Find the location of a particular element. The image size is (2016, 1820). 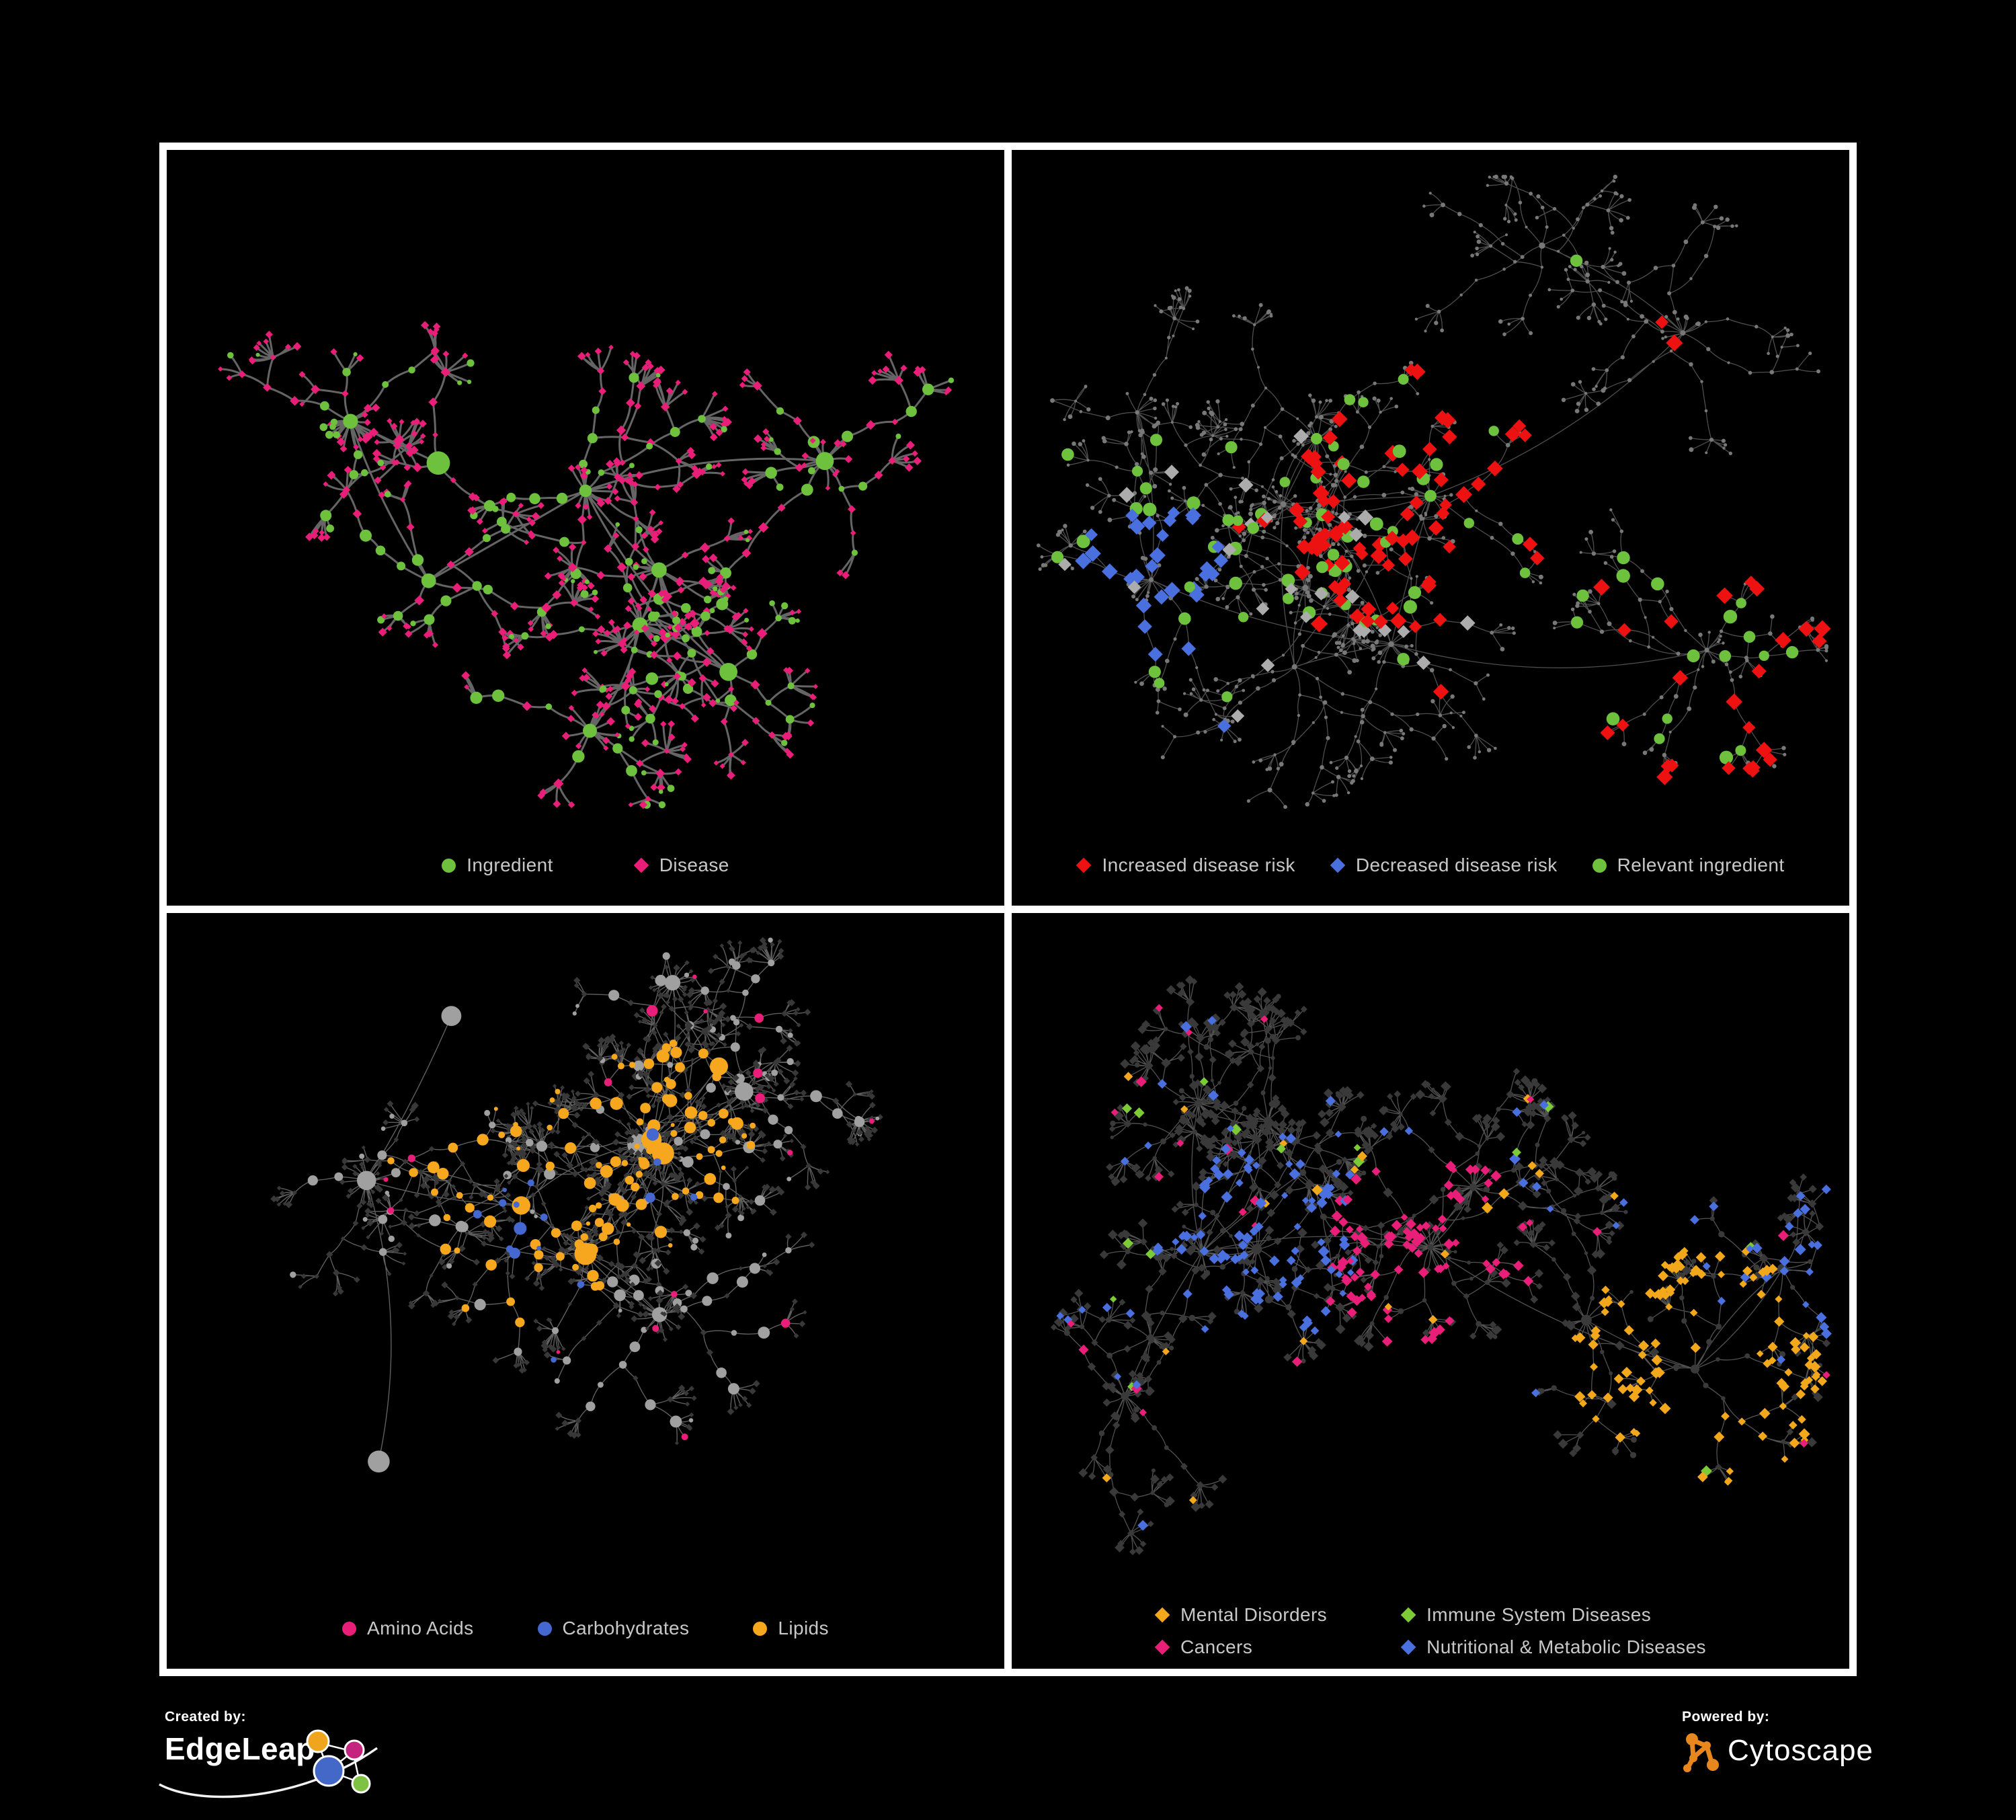

legend-item: Disease is located at coordinates (681, 865).